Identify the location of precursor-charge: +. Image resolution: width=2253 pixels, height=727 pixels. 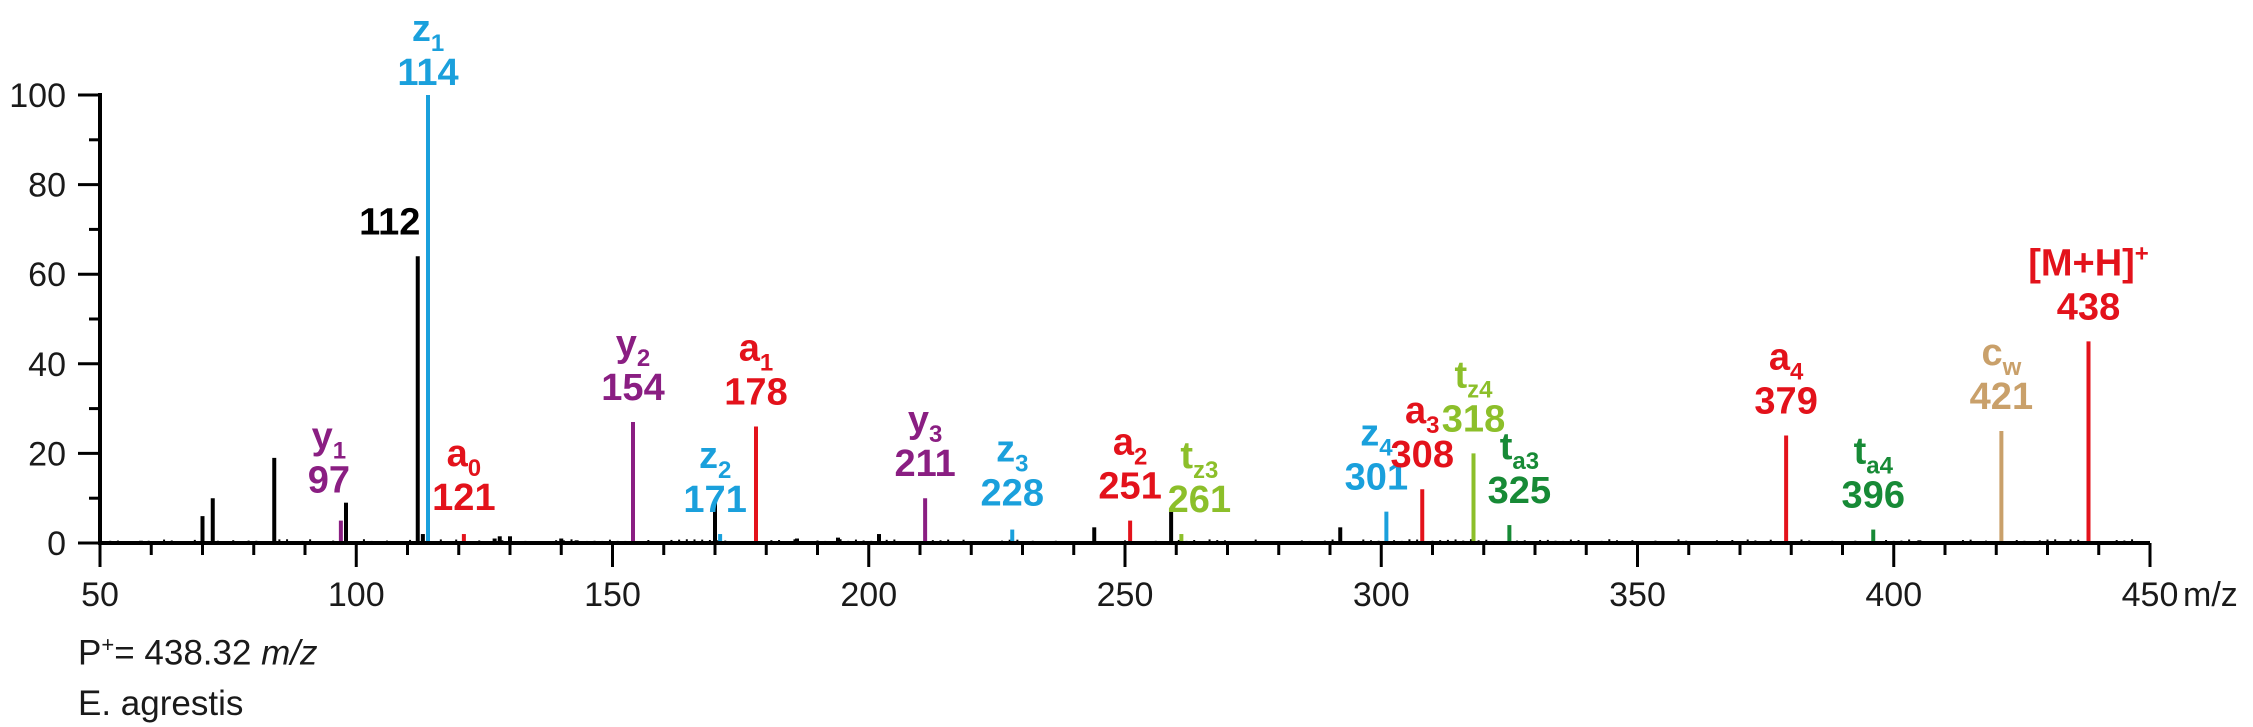
(108, 644).